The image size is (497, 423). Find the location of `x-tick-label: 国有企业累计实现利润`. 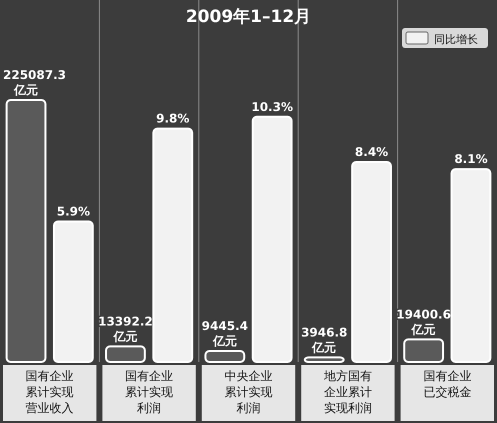

x-tick-label: 国有企业累计实现利润 is located at coordinates (149, 392).